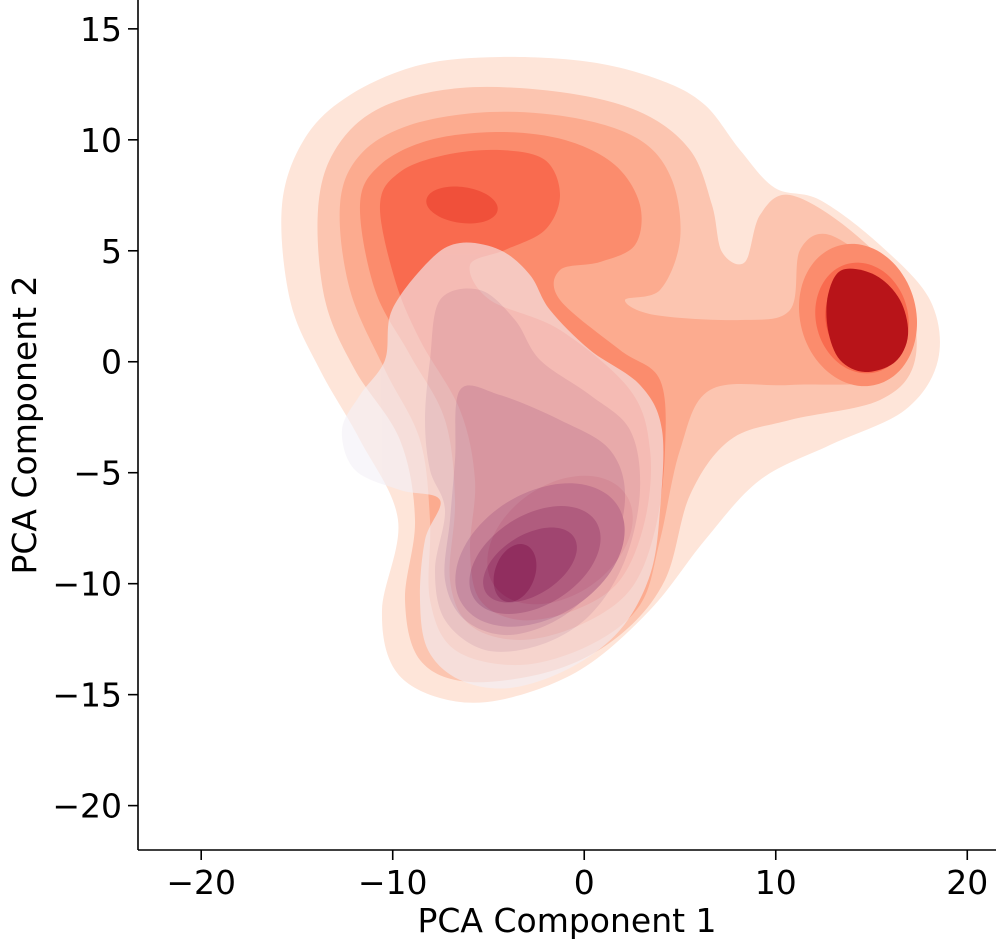 This screenshot has height=947, width=996. Describe the element at coordinates (95, 418) in the screenshot. I see `y-axis-ticks: −20 −15 −10 −5 0 5 10 15` at that location.